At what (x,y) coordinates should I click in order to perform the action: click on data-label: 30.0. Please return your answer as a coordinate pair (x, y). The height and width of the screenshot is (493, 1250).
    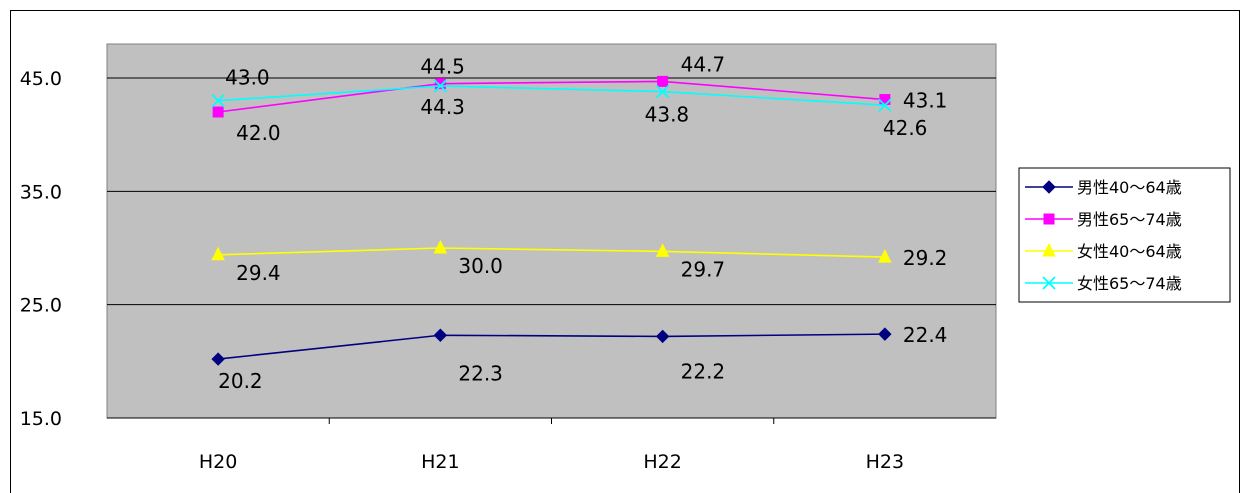
    Looking at the image, I should click on (480, 266).